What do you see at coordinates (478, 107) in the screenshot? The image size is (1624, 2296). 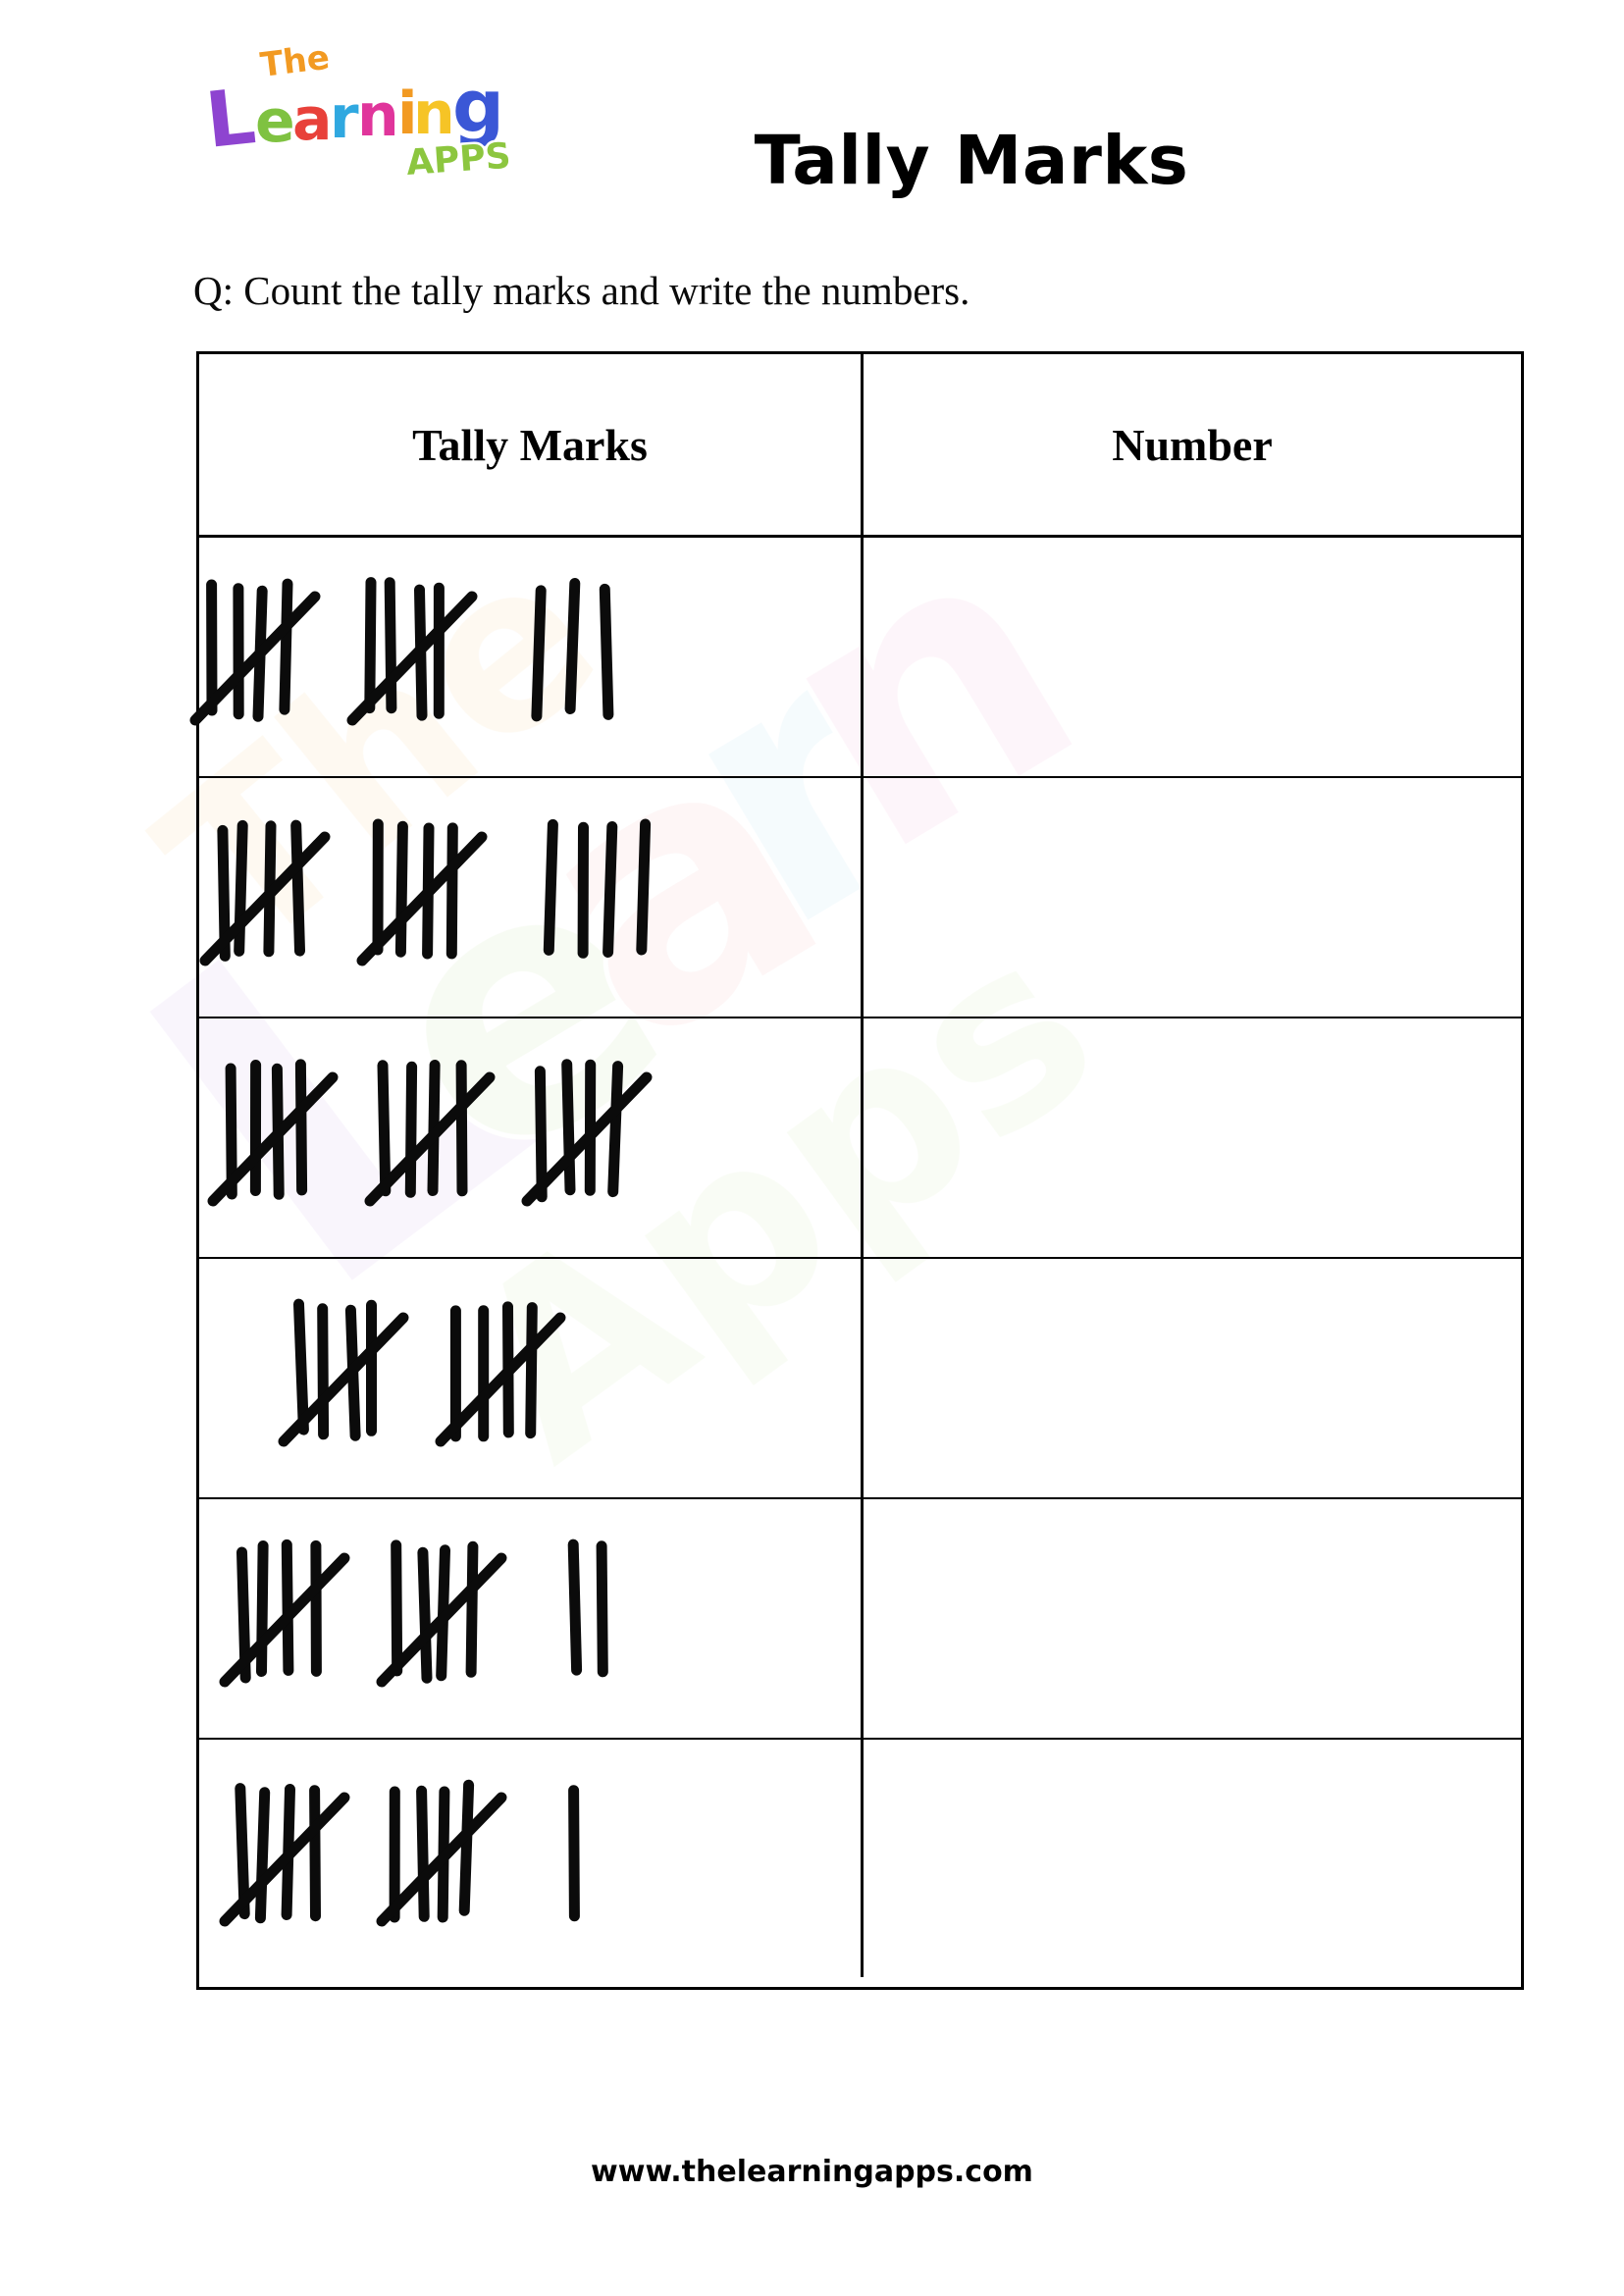 I see `svg-text: g` at bounding box center [478, 107].